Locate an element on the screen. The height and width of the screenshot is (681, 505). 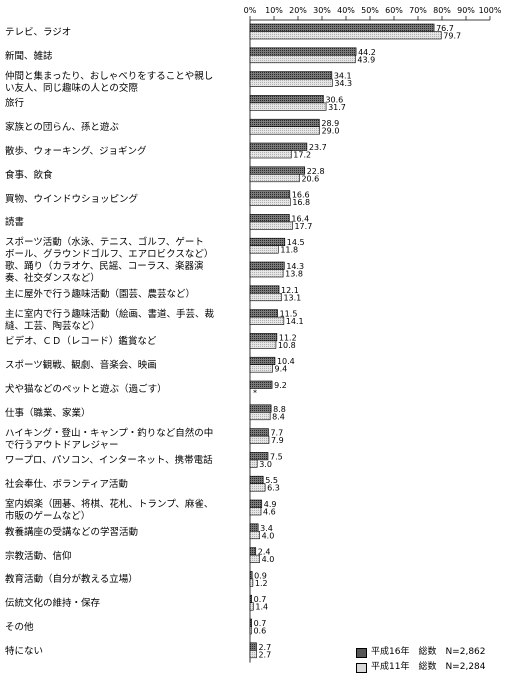
data-label: 43.9 is located at coordinates (366, 59).